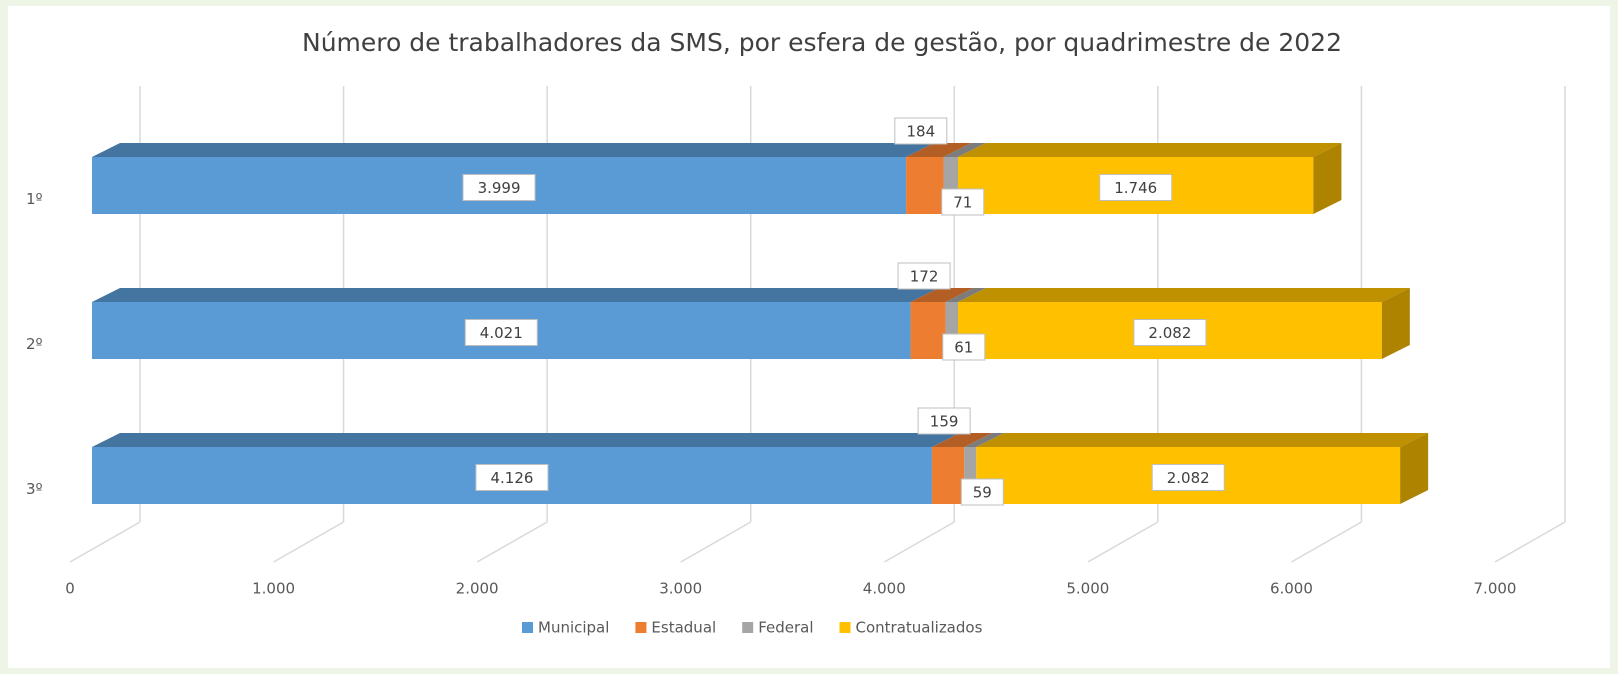 This screenshot has height=674, width=1618. I want to click on legend-label: Federal, so click(785, 628).